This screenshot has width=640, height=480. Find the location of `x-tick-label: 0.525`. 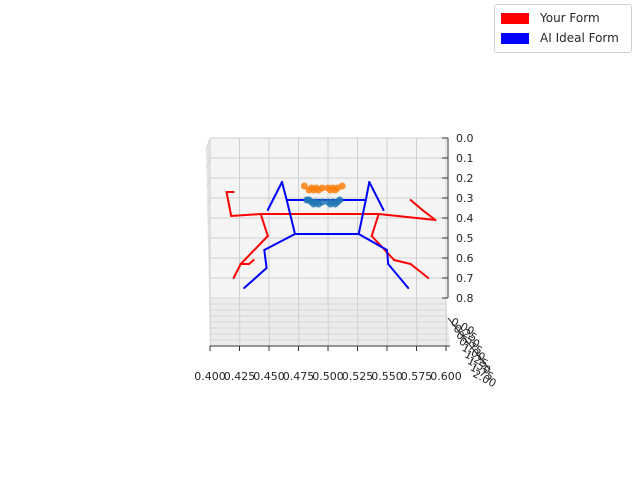

x-tick-label: 0.525 is located at coordinates (358, 376).